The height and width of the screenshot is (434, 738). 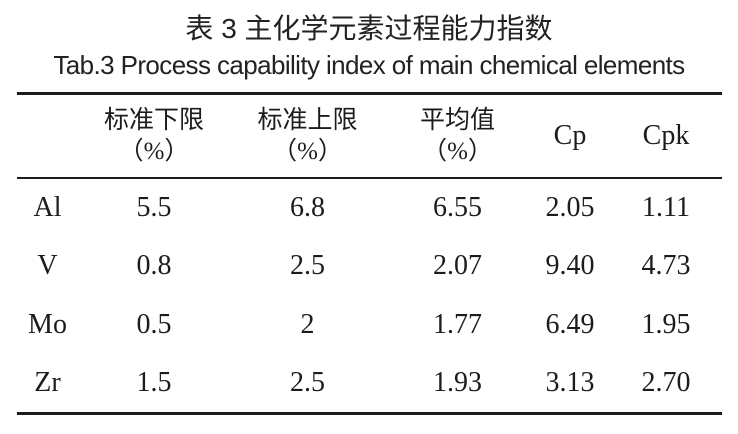 What do you see at coordinates (457, 120) in the screenshot?
I see `header-label: 平均值` at bounding box center [457, 120].